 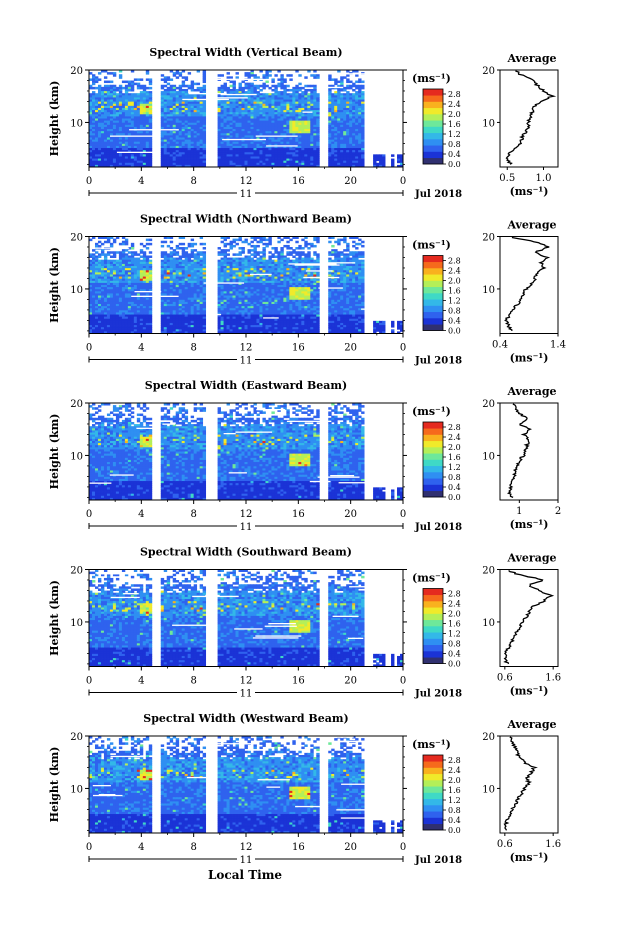 What do you see at coordinates (520, 125) in the screenshot?
I see `average-profile: Average 20 10 0.5 1.0(ms⁻¹)` at bounding box center [520, 125].